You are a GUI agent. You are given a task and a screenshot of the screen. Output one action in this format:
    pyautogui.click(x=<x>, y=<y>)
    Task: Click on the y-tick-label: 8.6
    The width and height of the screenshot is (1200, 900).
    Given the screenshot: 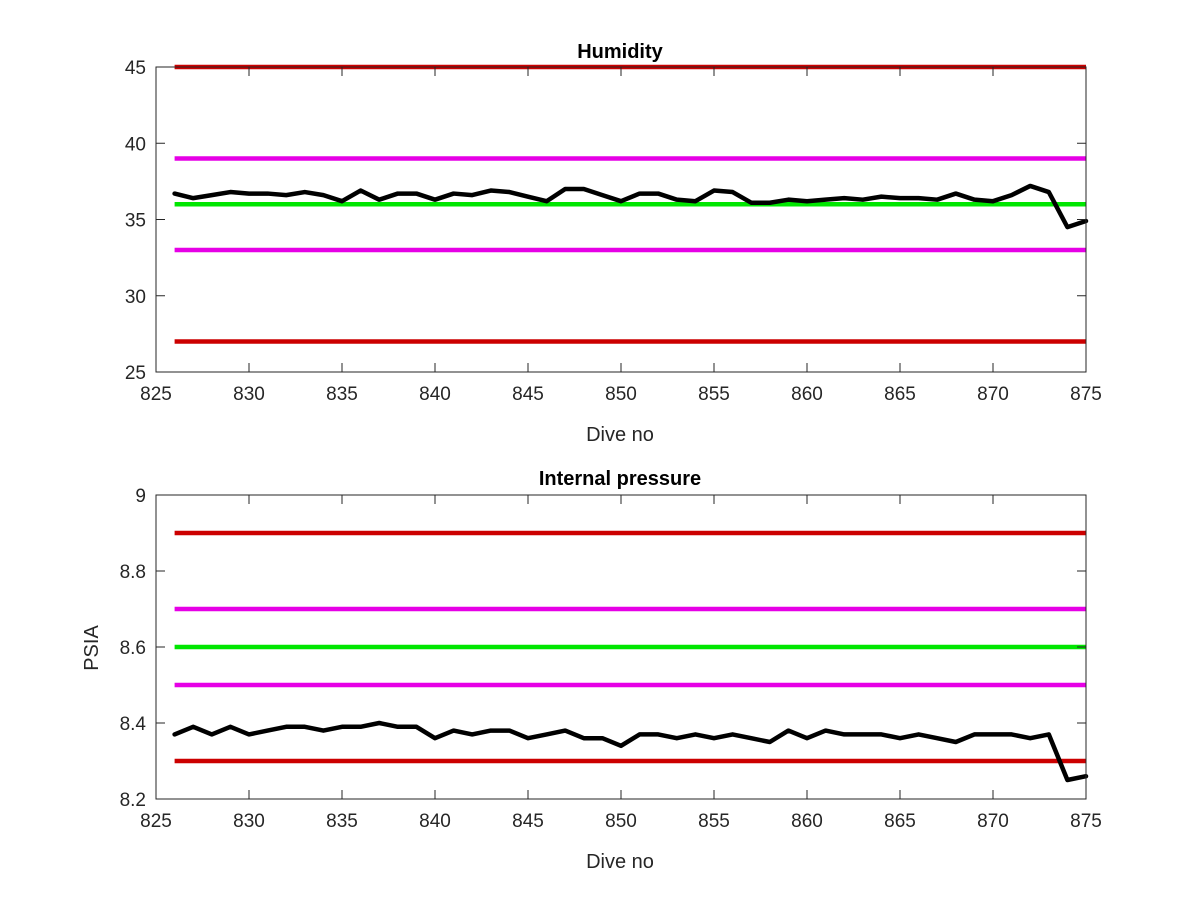 What is the action you would take?
    pyautogui.click(x=133, y=648)
    